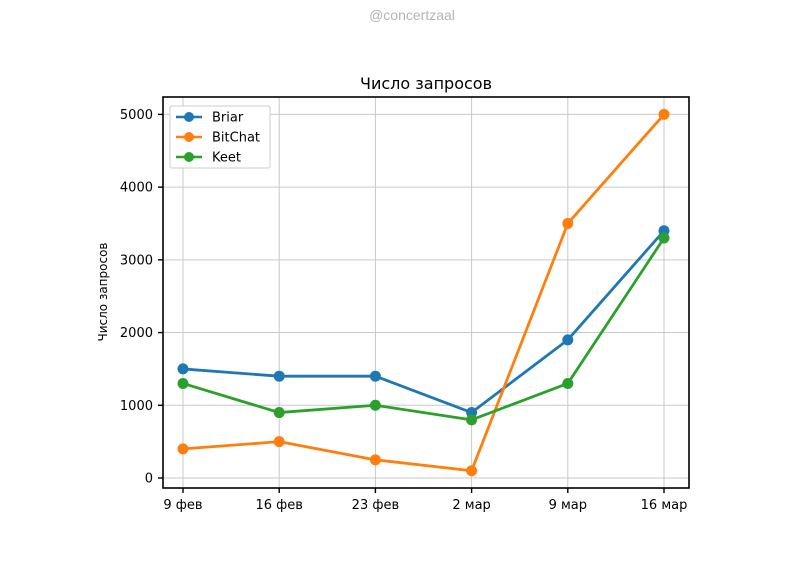 This screenshot has height=580, width=800. I want to click on legend-marker-keet, so click(189, 157).